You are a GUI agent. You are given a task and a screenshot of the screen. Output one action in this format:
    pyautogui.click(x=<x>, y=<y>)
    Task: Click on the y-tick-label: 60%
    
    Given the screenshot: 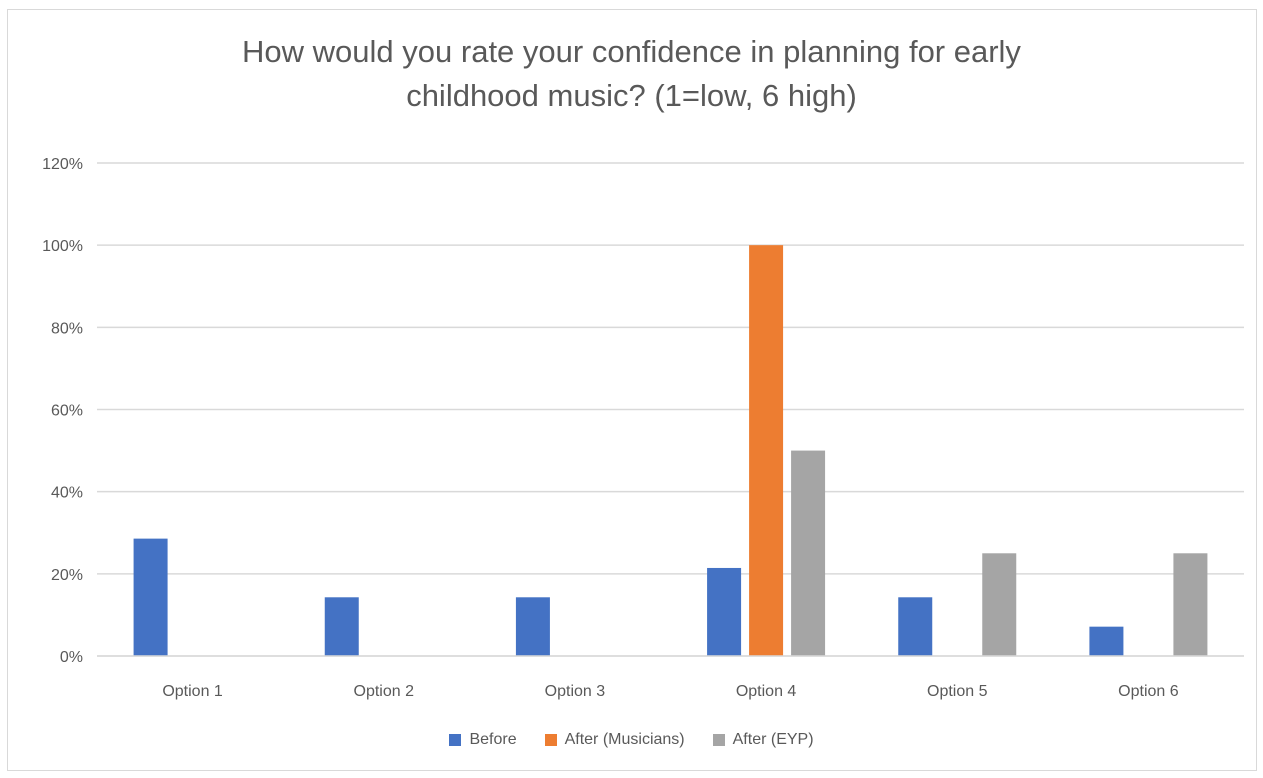 What is the action you would take?
    pyautogui.click(x=67, y=411)
    